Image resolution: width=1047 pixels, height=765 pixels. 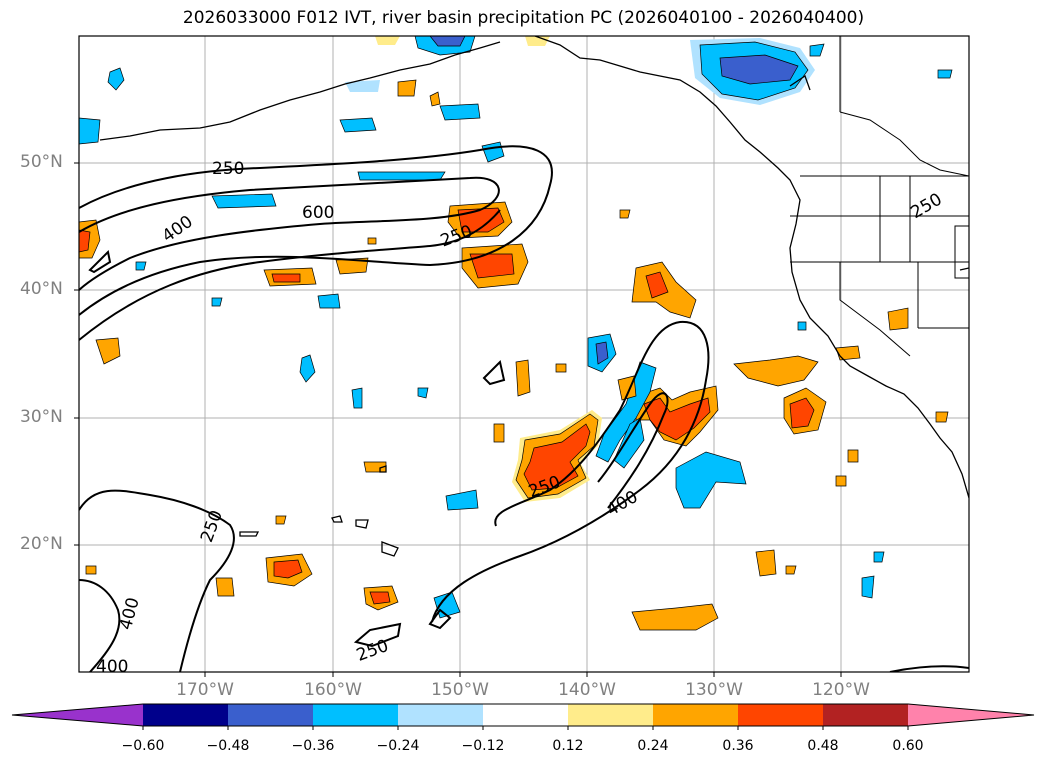 I want to click on lon-label-120w: 120°W, so click(x=841, y=690).